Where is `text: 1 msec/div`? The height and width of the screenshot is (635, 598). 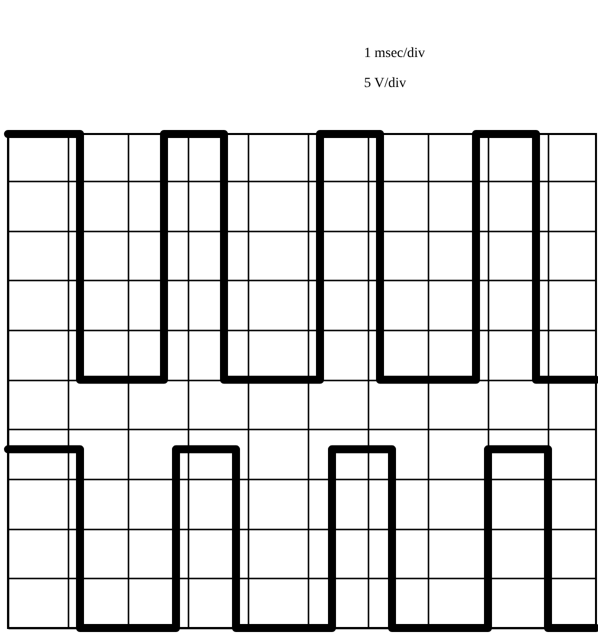
text: 1 msec/div is located at coordinates (395, 53).